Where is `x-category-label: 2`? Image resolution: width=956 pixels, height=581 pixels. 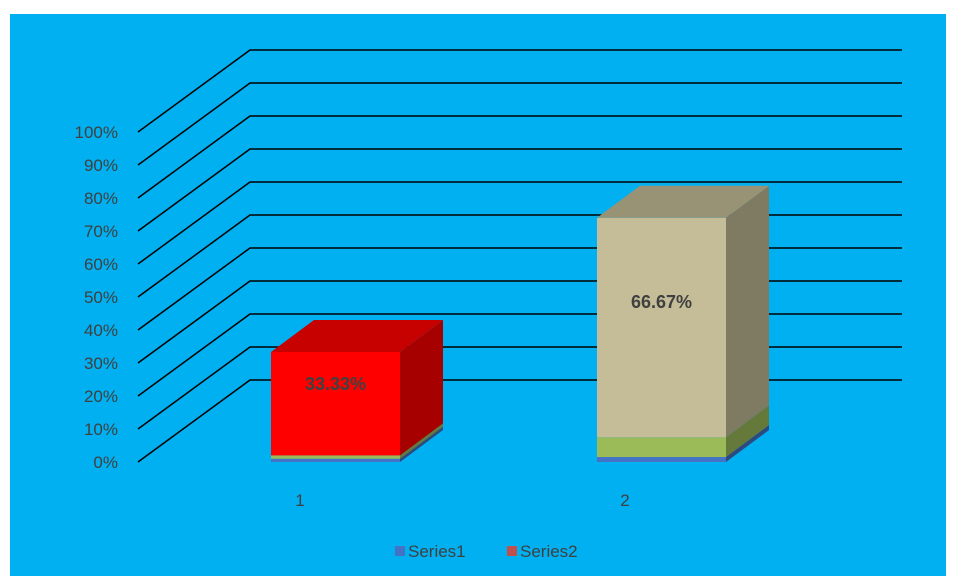 x-category-label: 2 is located at coordinates (624, 500).